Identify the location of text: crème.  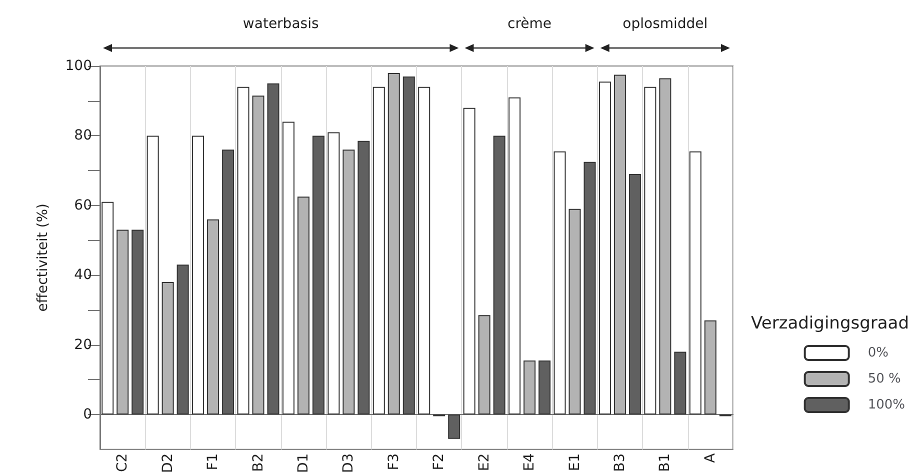
(530, 24).